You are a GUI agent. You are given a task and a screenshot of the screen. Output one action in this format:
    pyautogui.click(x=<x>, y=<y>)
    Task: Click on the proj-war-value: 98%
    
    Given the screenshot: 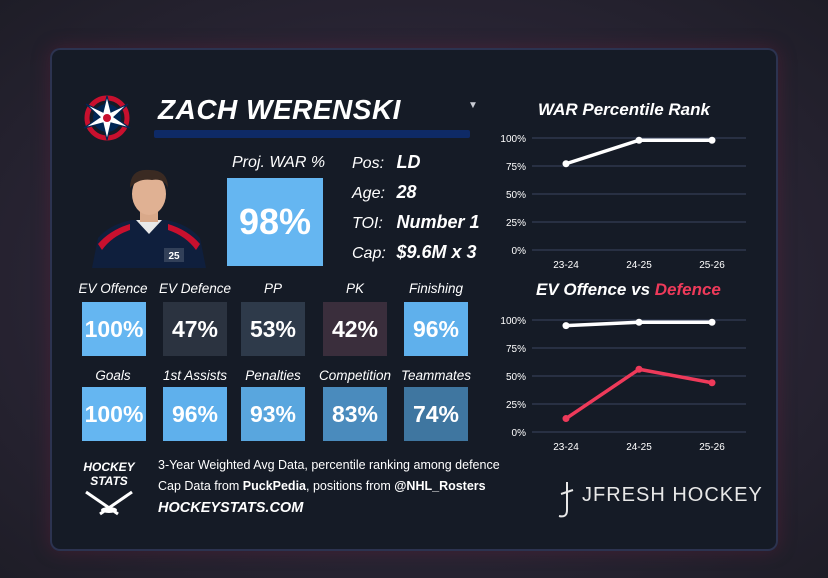 What is the action you would take?
    pyautogui.click(x=275, y=222)
    